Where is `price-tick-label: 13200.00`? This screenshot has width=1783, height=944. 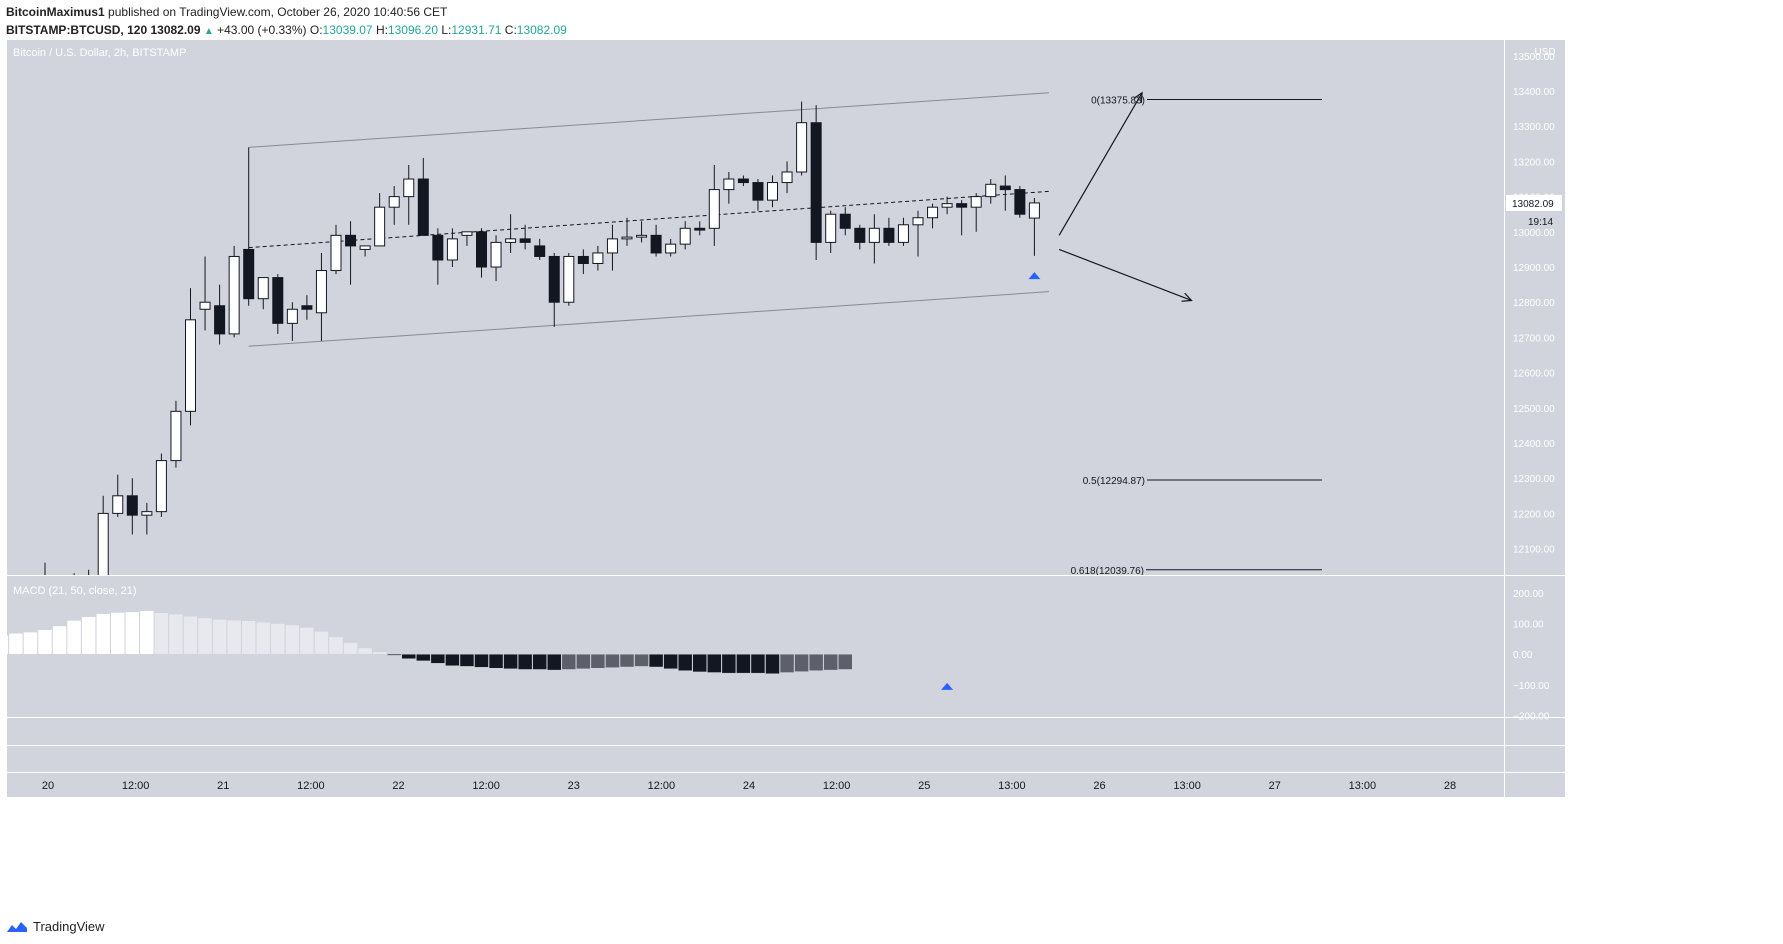
price-tick-label: 13200.00 is located at coordinates (1534, 162).